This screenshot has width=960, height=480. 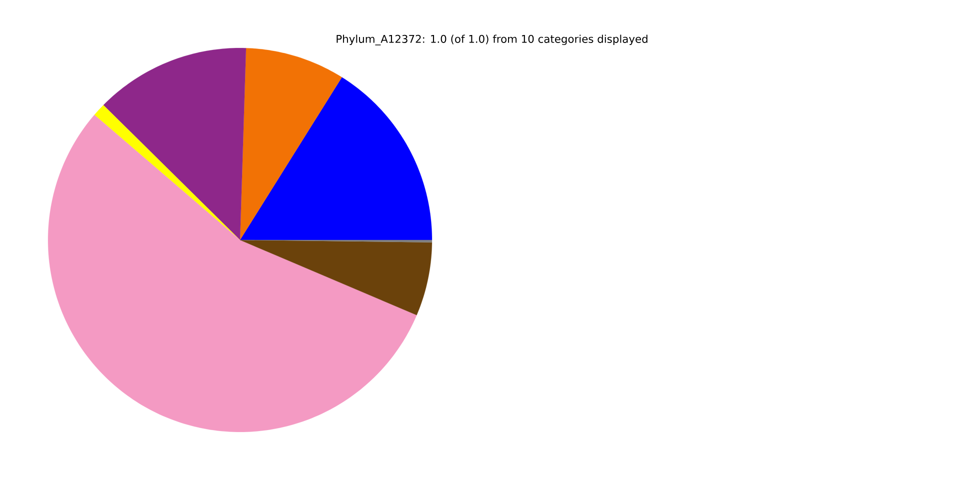 What do you see at coordinates (492, 40) in the screenshot?
I see `text: Phylum_A12372: 1.0 (of 1.0) from 10 categories displayed` at bounding box center [492, 40].